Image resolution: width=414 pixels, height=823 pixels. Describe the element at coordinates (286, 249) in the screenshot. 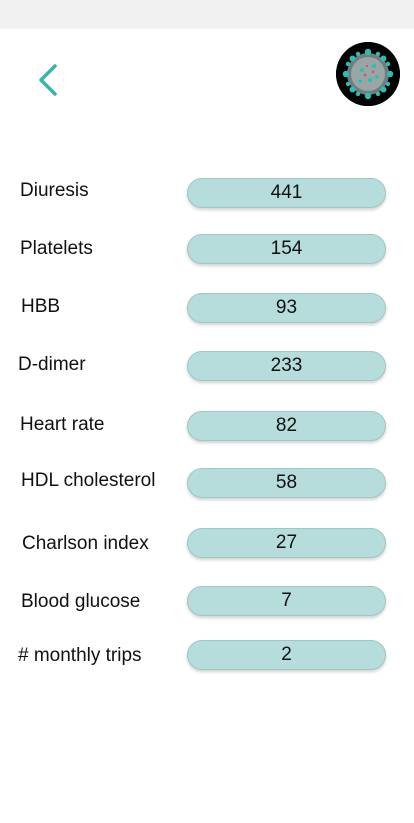

I see `value-field-platelets: 154` at that location.